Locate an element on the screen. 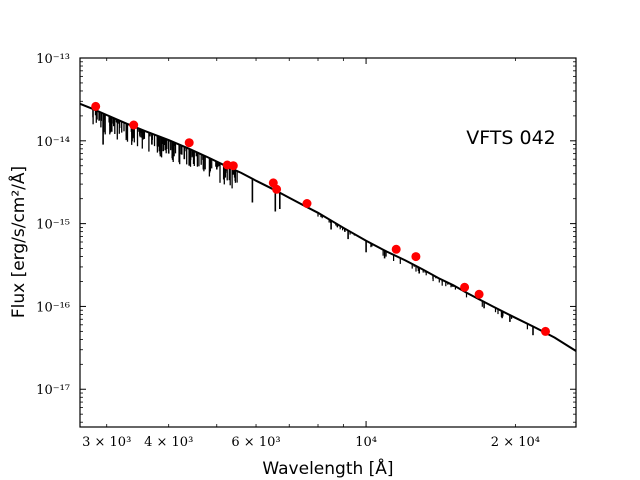 The width and height of the screenshot is (640, 480). x-tick-label: 10⁴ is located at coordinates (366, 442).